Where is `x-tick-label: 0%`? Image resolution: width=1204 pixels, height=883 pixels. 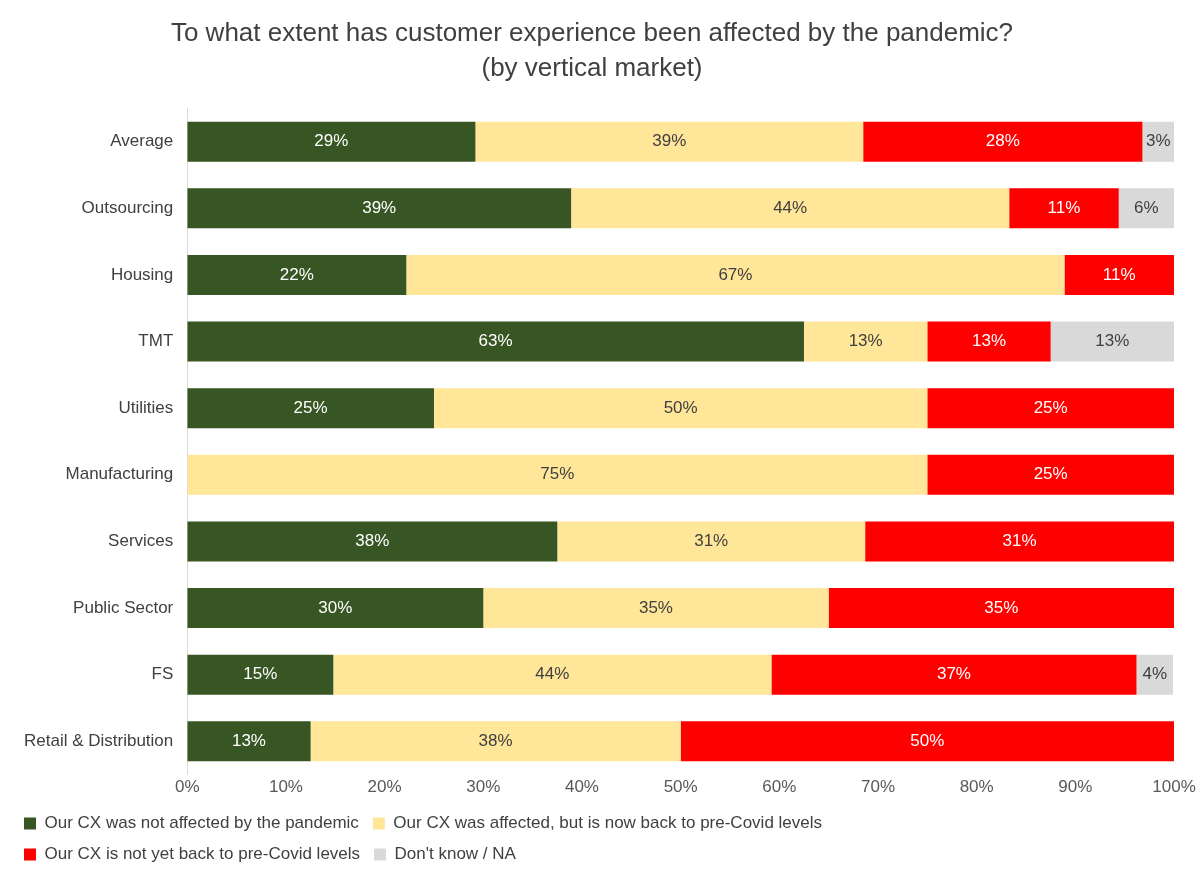 x-tick-label: 0% is located at coordinates (187, 787).